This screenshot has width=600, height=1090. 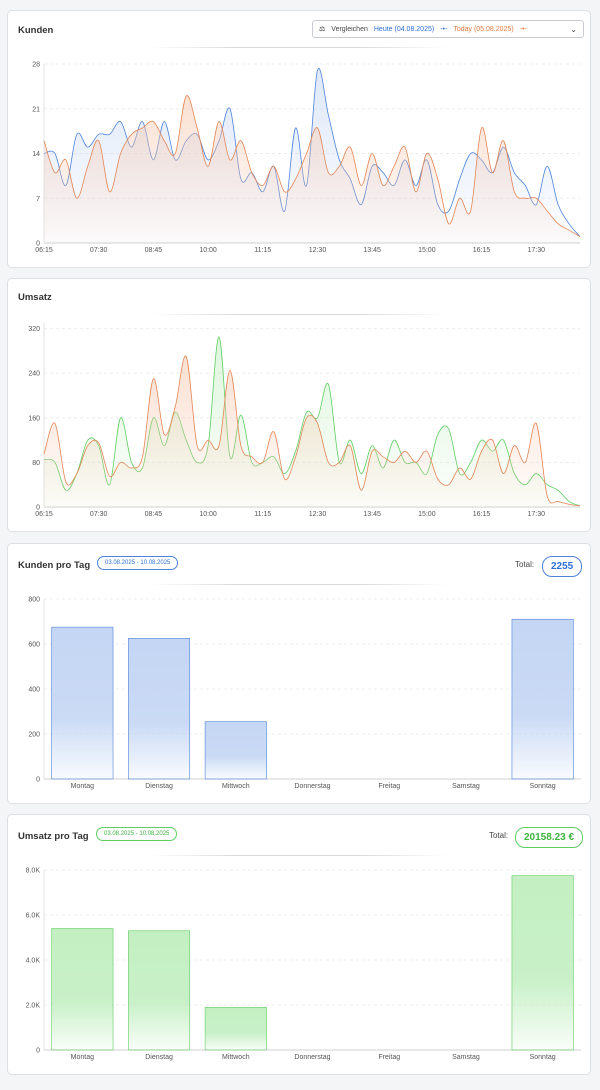 What do you see at coordinates (137, 834) in the screenshot?
I see `umsatz-date-range-badge: 03.08.2025 - 10.08.2025` at bounding box center [137, 834].